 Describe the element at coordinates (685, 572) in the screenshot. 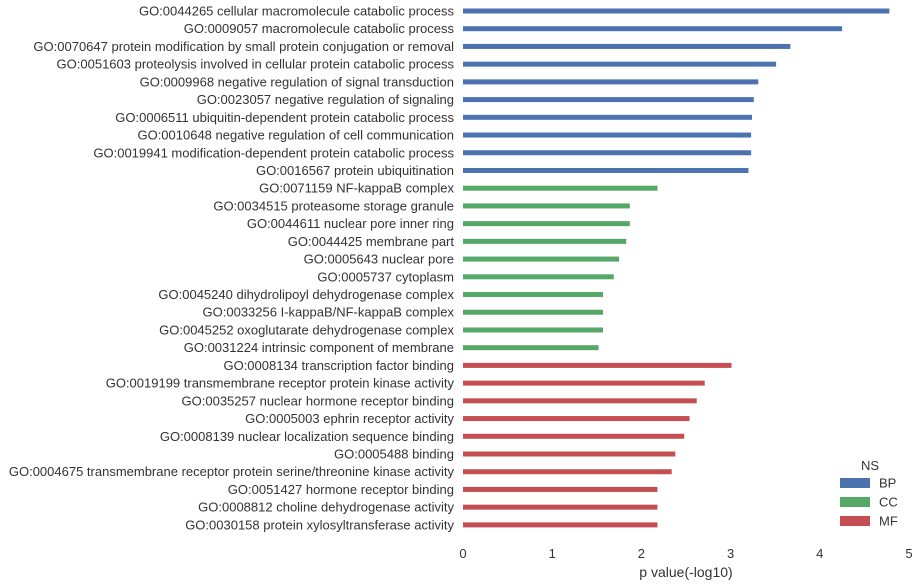

I see `x-axis-title: p value(-log10)` at that location.